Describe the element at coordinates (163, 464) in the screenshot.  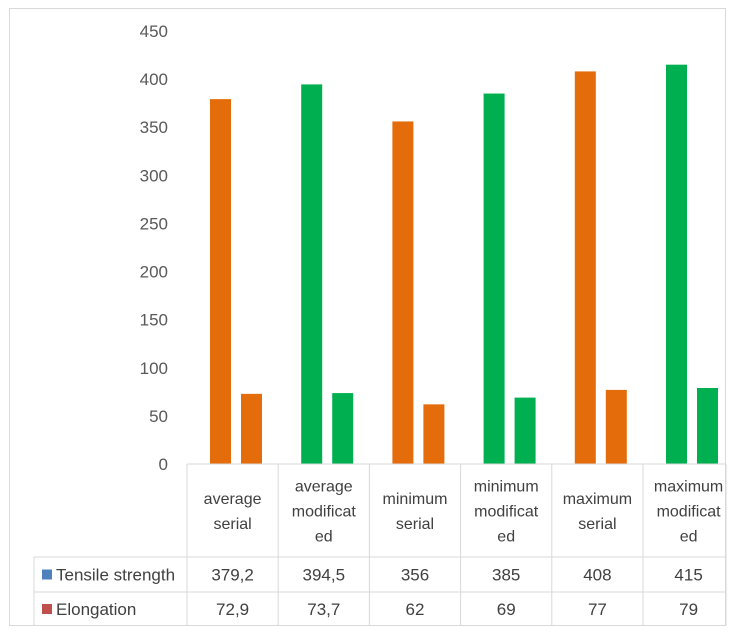
I see `y-tick-label: 0` at that location.